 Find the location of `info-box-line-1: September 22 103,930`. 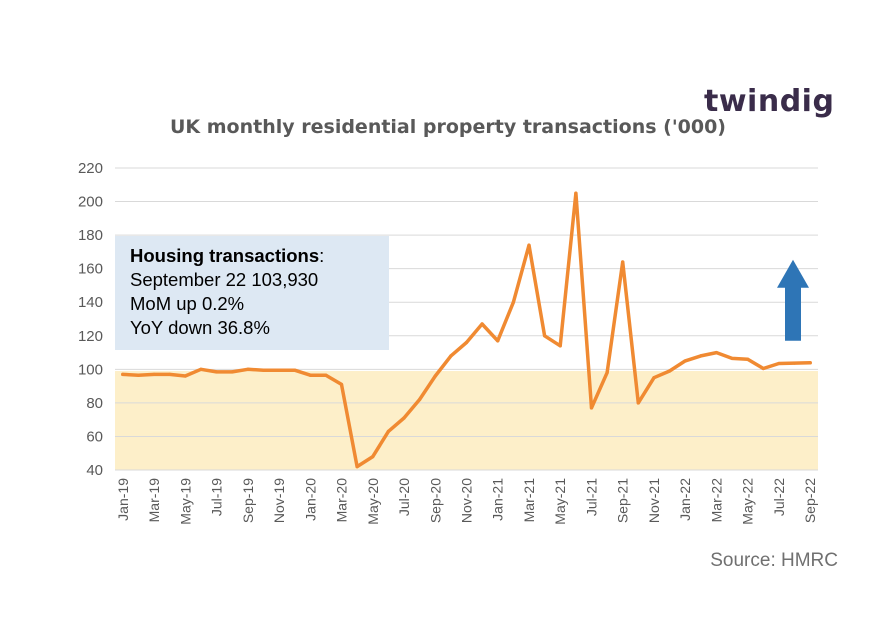

info-box-line-1: September 22 103,930 is located at coordinates (224, 279).